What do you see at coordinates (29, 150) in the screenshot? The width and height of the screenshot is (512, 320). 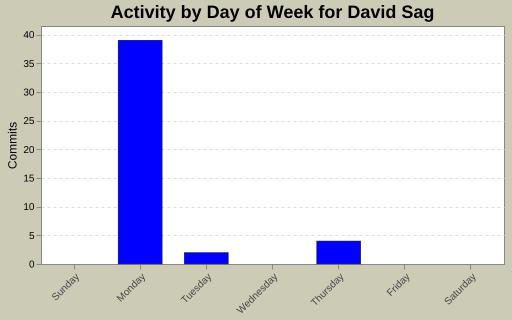 I see `y-tick-label: 20` at bounding box center [29, 150].